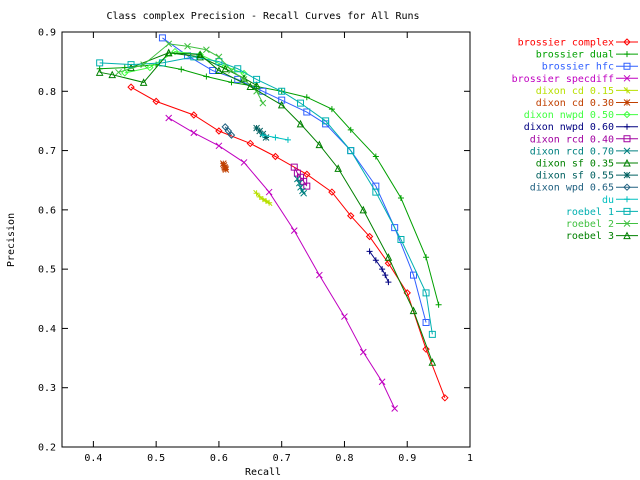 This screenshot has height=480, width=640. I want to click on legend-entry-dixon-wpd-0-65: dixon wpd 0.65, so click(584, 188).